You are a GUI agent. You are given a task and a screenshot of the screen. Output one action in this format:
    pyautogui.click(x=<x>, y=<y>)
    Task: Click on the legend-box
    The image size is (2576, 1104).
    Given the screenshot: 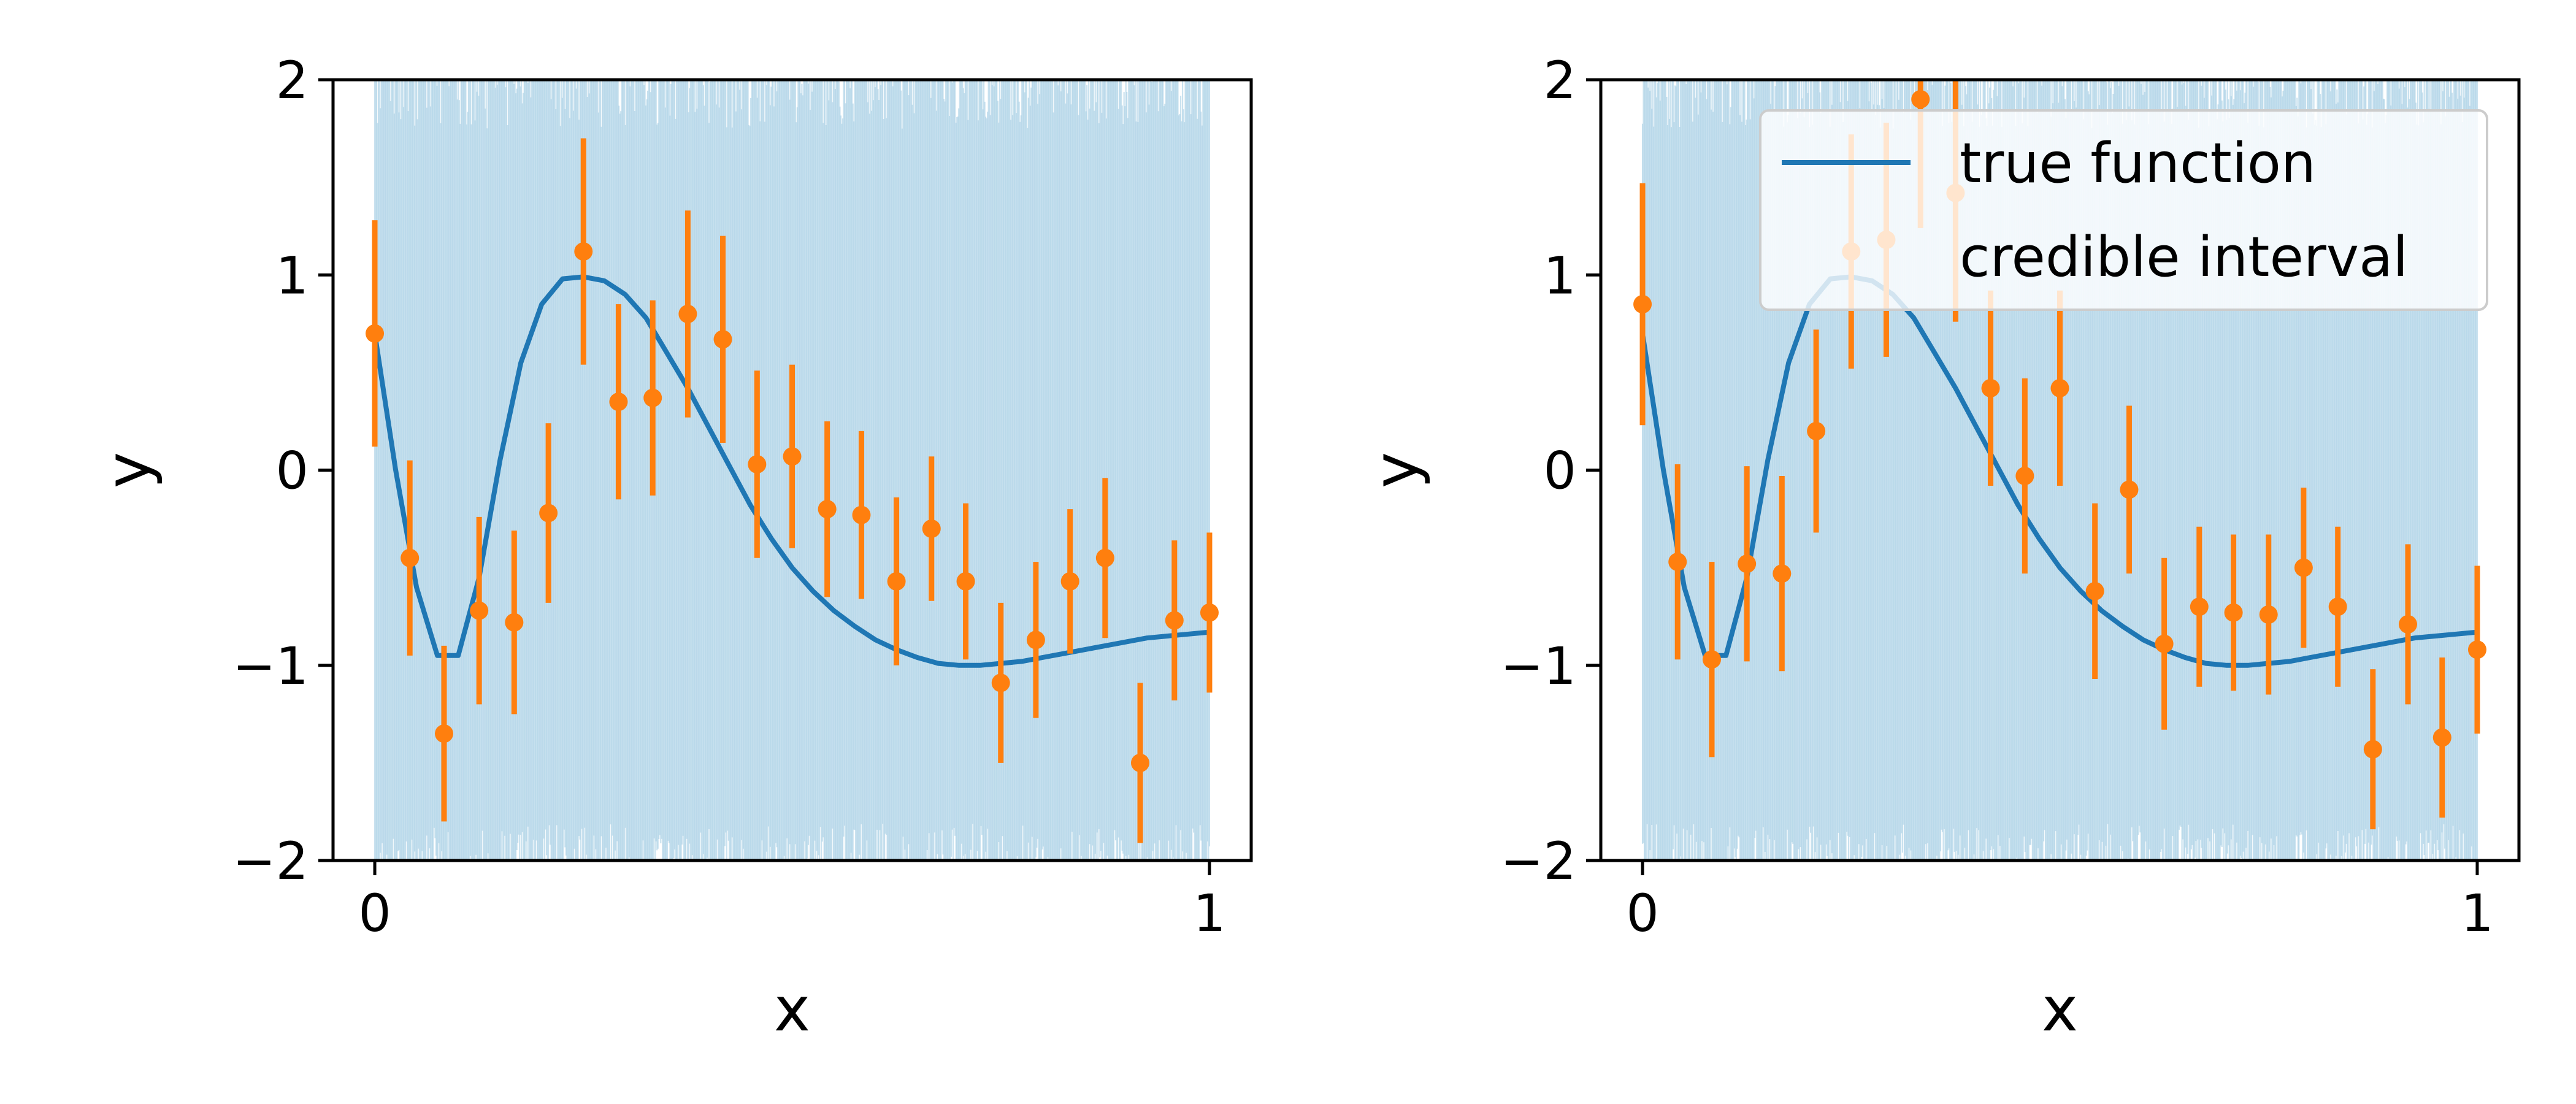 What is the action you would take?
    pyautogui.click(x=2123, y=210)
    